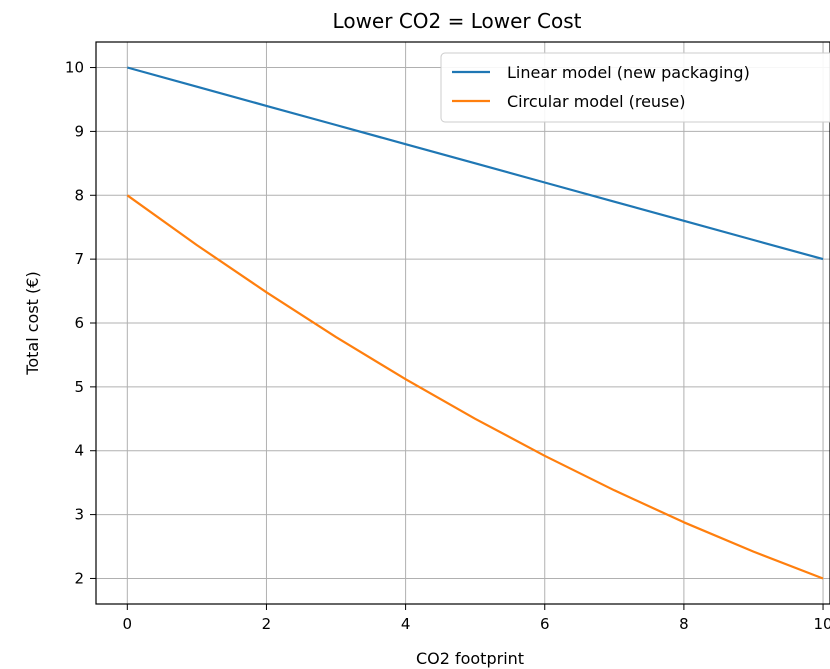 The width and height of the screenshot is (830, 669). Describe the element at coordinates (79, 195) in the screenshot. I see `y-tick-label: 8` at that location.